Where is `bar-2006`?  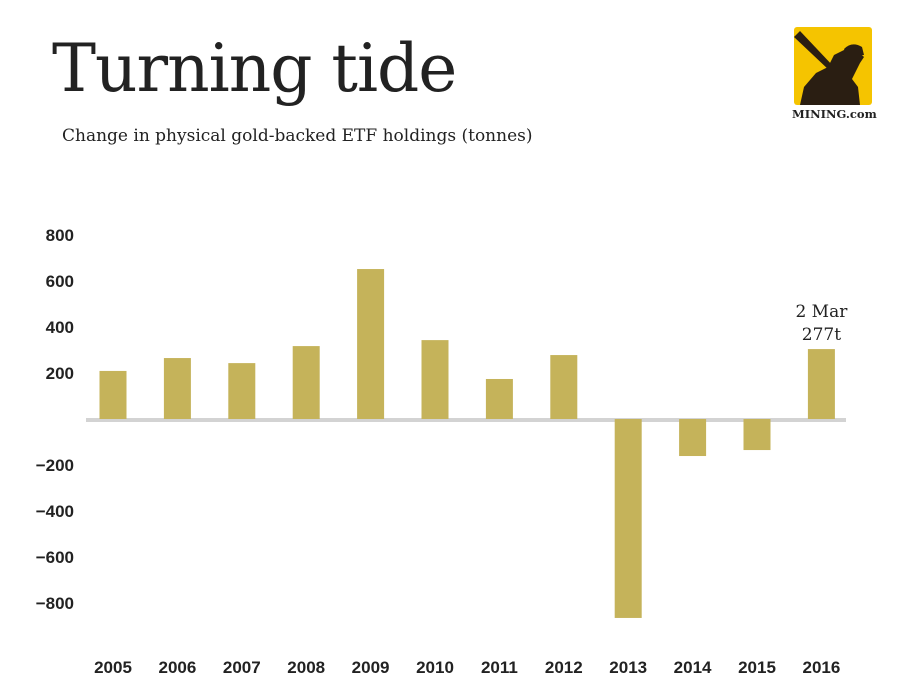 bar-2006 is located at coordinates (177, 388).